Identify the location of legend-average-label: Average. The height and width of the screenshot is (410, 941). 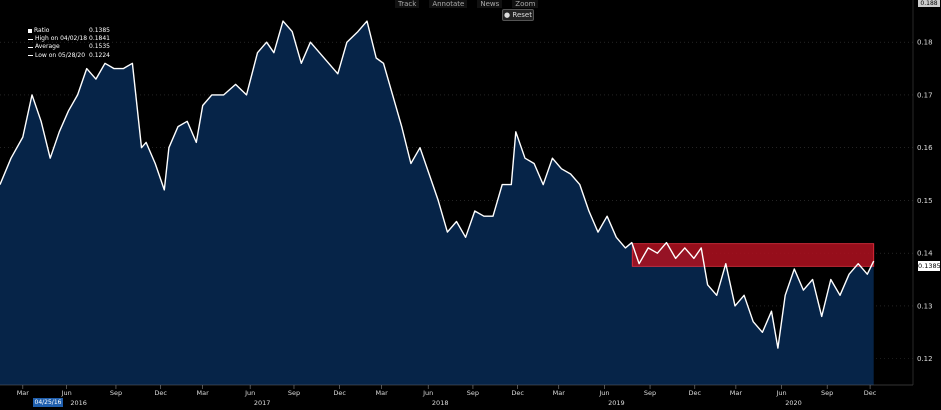
(47, 47).